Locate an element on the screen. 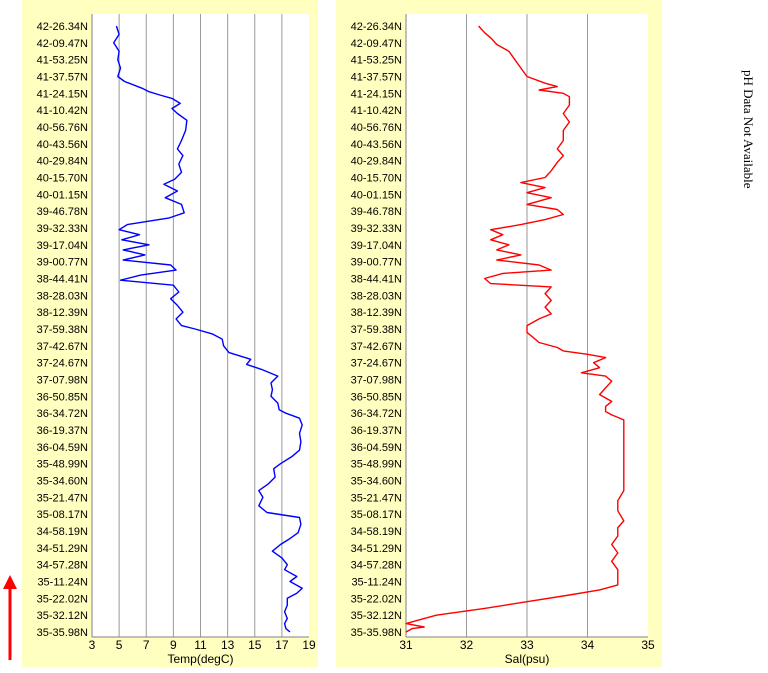 Image resolution: width=768 pixels, height=673 pixels. sal-y-tick-label: 41-53.25N is located at coordinates (376, 61).